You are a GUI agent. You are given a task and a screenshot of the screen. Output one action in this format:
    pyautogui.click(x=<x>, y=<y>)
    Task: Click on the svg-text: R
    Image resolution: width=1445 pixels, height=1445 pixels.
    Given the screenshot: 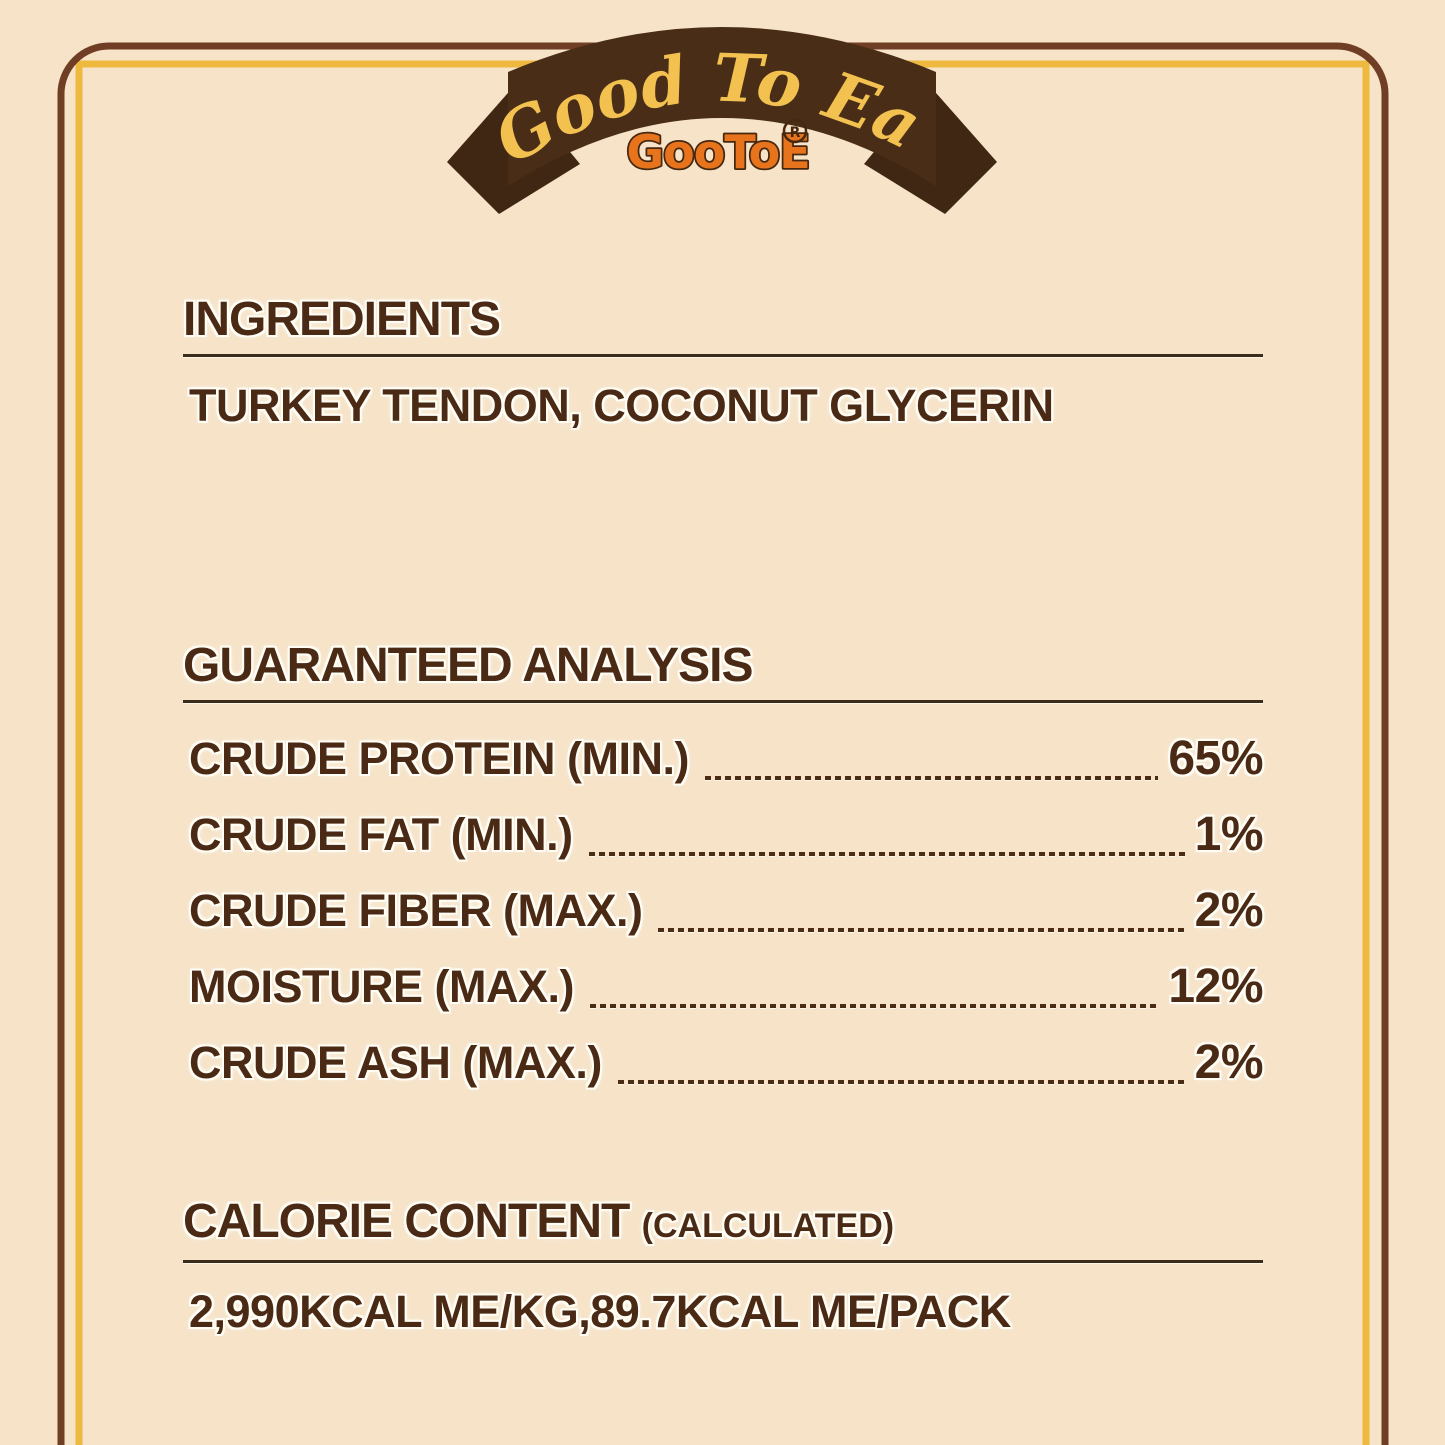 What is the action you would take?
    pyautogui.click(x=795, y=133)
    